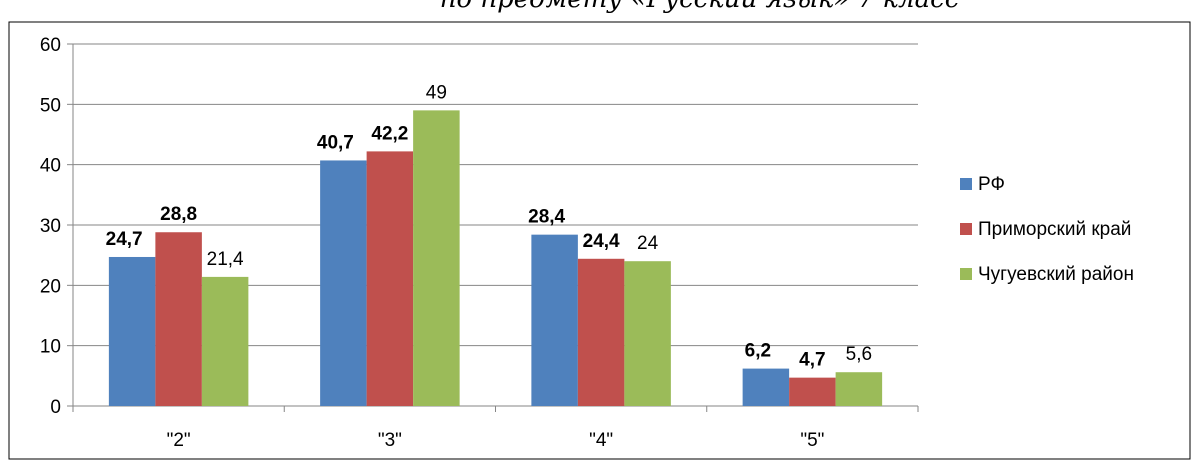  Describe the element at coordinates (991, 184) in the screenshot. I see `legend-label: РФ` at that location.